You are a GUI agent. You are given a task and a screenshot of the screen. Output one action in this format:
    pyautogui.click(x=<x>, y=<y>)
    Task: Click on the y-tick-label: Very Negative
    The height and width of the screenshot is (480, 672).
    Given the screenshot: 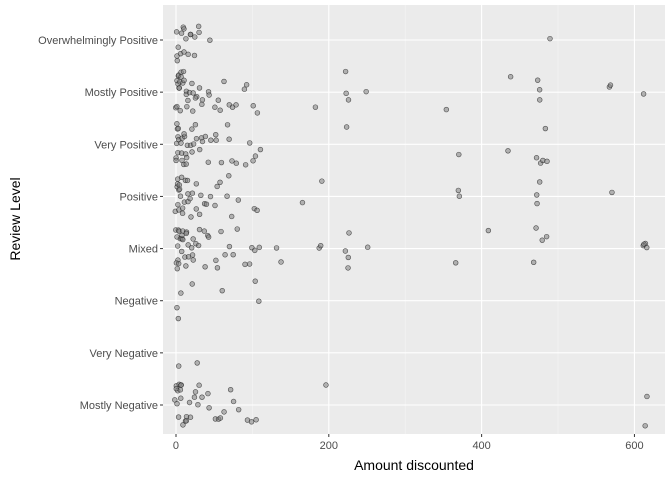 What is the action you would take?
    pyautogui.click(x=124, y=354)
    